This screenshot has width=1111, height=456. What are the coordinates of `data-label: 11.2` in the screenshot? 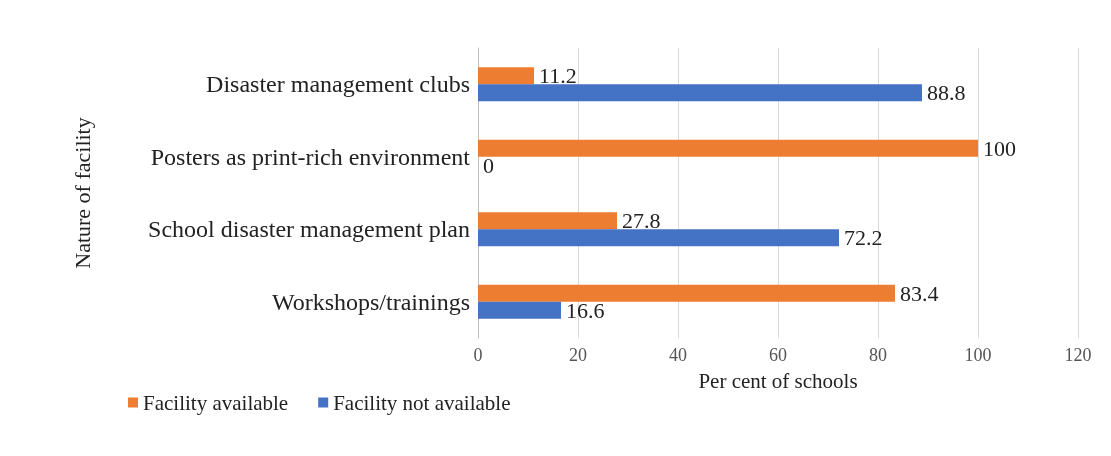 It's located at (558, 76).